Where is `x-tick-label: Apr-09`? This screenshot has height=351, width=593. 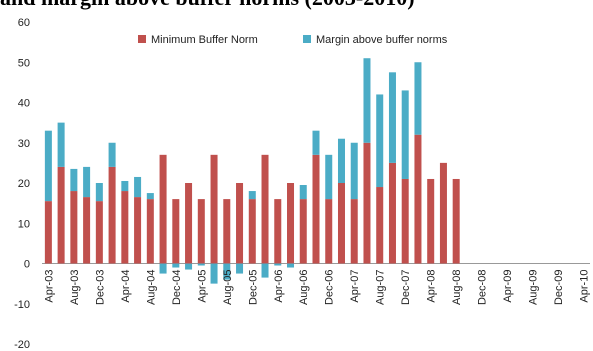
x-tick-label: Apr-09 is located at coordinates (508, 286).